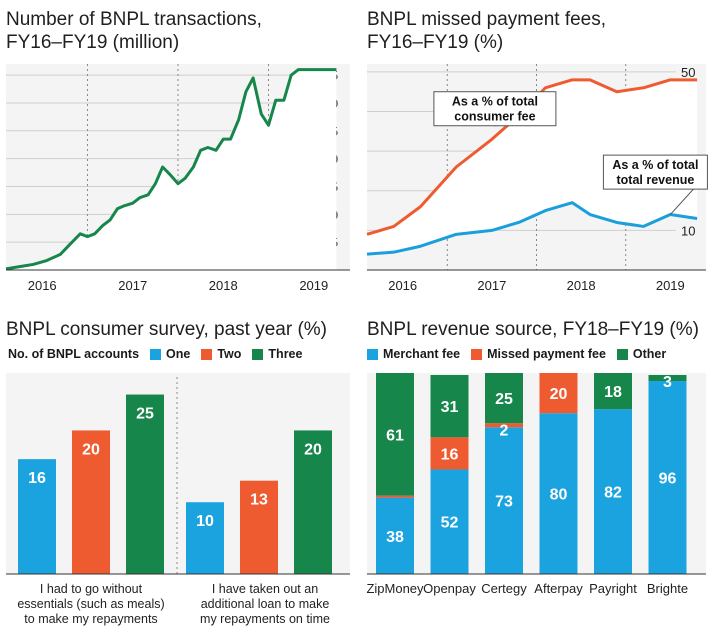 Image resolution: width=712 pixels, height=632 pixels. I want to click on chart3-category-1-line-0: I have taken out an, so click(265, 589).